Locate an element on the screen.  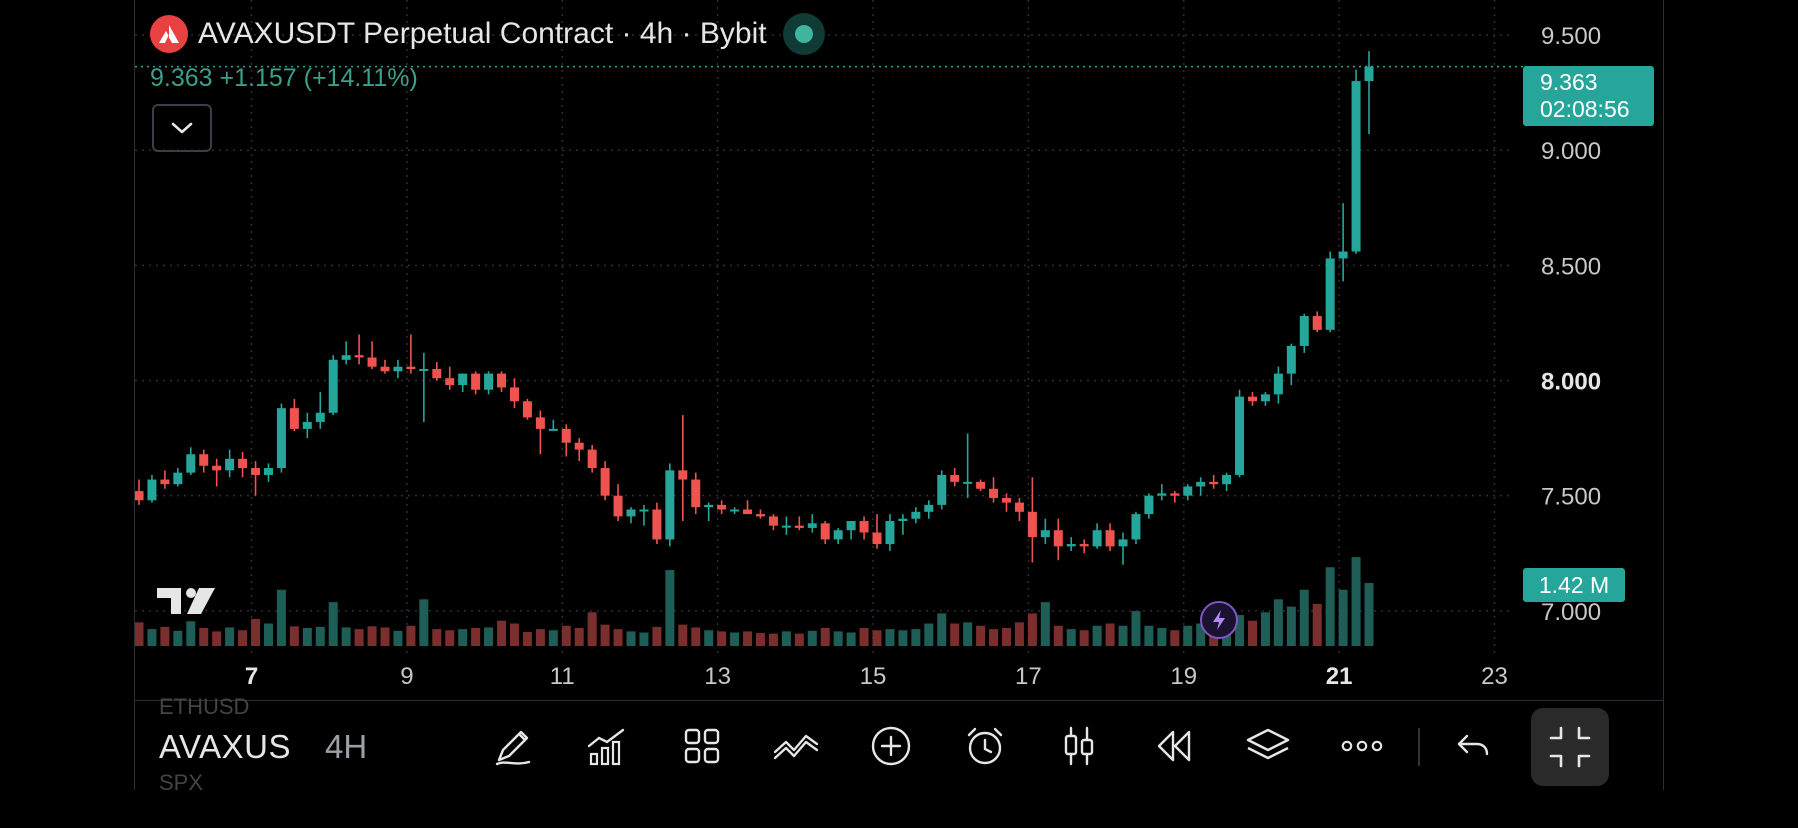
y-tick-label: 8.000 is located at coordinates (1571, 382).